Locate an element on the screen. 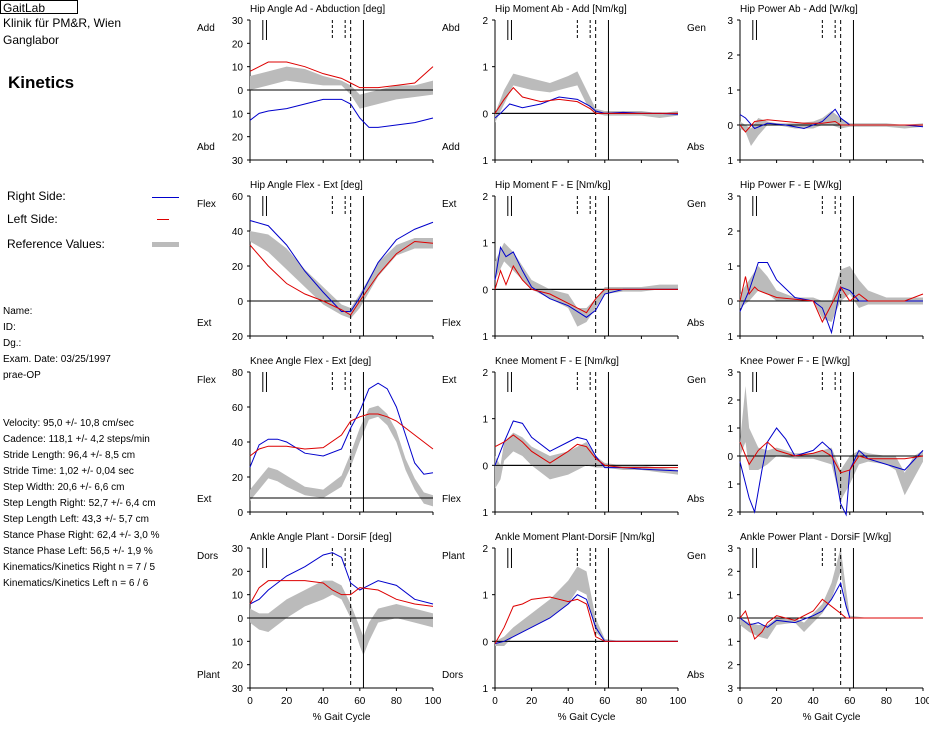 The width and height of the screenshot is (929, 729). y-label-top: Plant is located at coordinates (453, 556).